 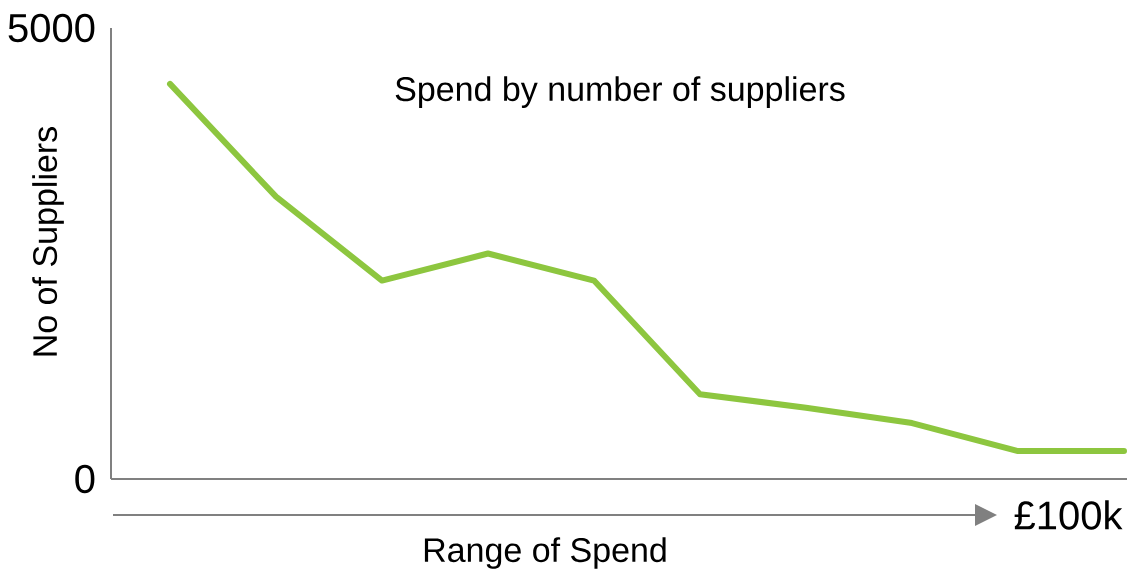 What do you see at coordinates (1068, 515) in the screenshot?
I see `text: £100k` at bounding box center [1068, 515].